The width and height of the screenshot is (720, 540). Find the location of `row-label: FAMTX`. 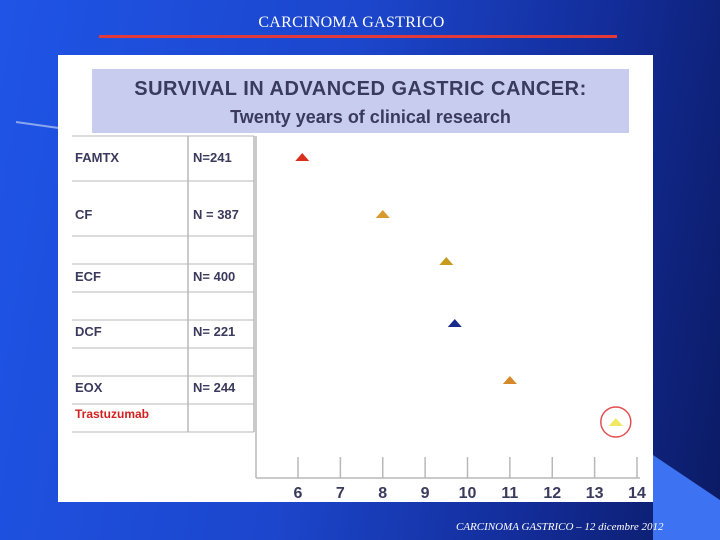

row-label: FAMTX is located at coordinates (97, 157).